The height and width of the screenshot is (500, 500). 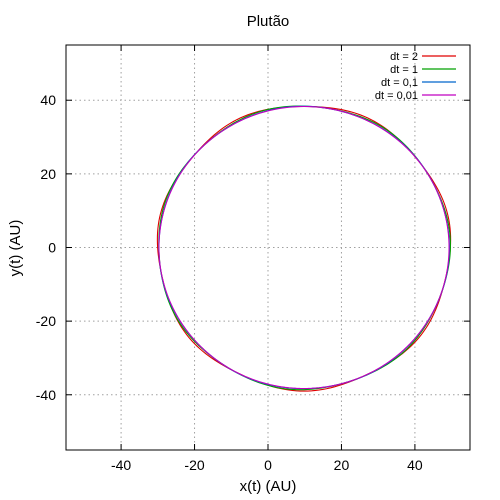 I want to click on legend-label: dt = 2, so click(x=404, y=57).